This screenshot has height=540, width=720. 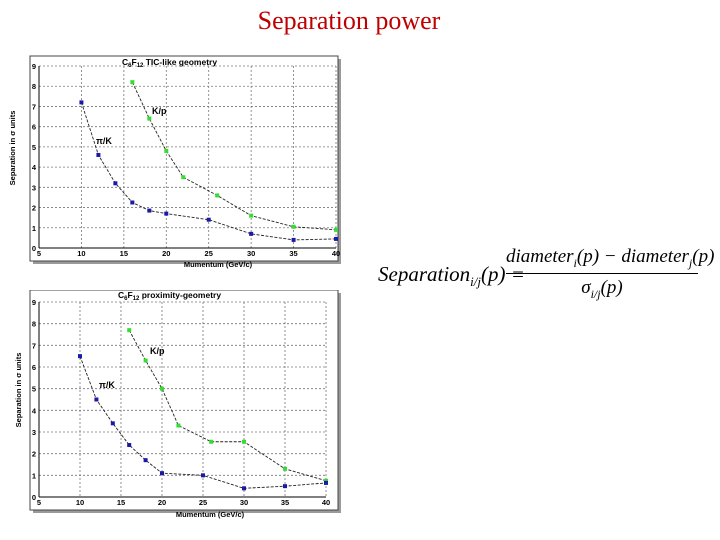 I want to click on page-title: Separation power, so click(x=349, y=20).